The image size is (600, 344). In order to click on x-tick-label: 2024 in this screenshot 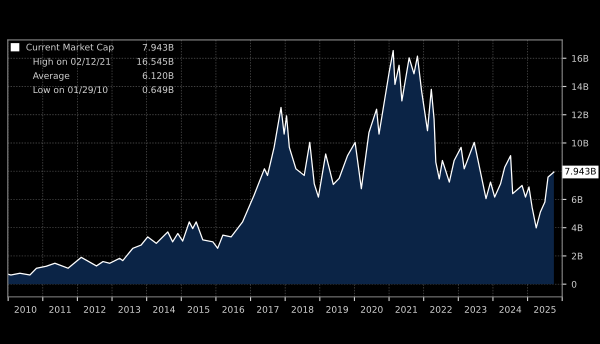, I will do `click(510, 309)`.